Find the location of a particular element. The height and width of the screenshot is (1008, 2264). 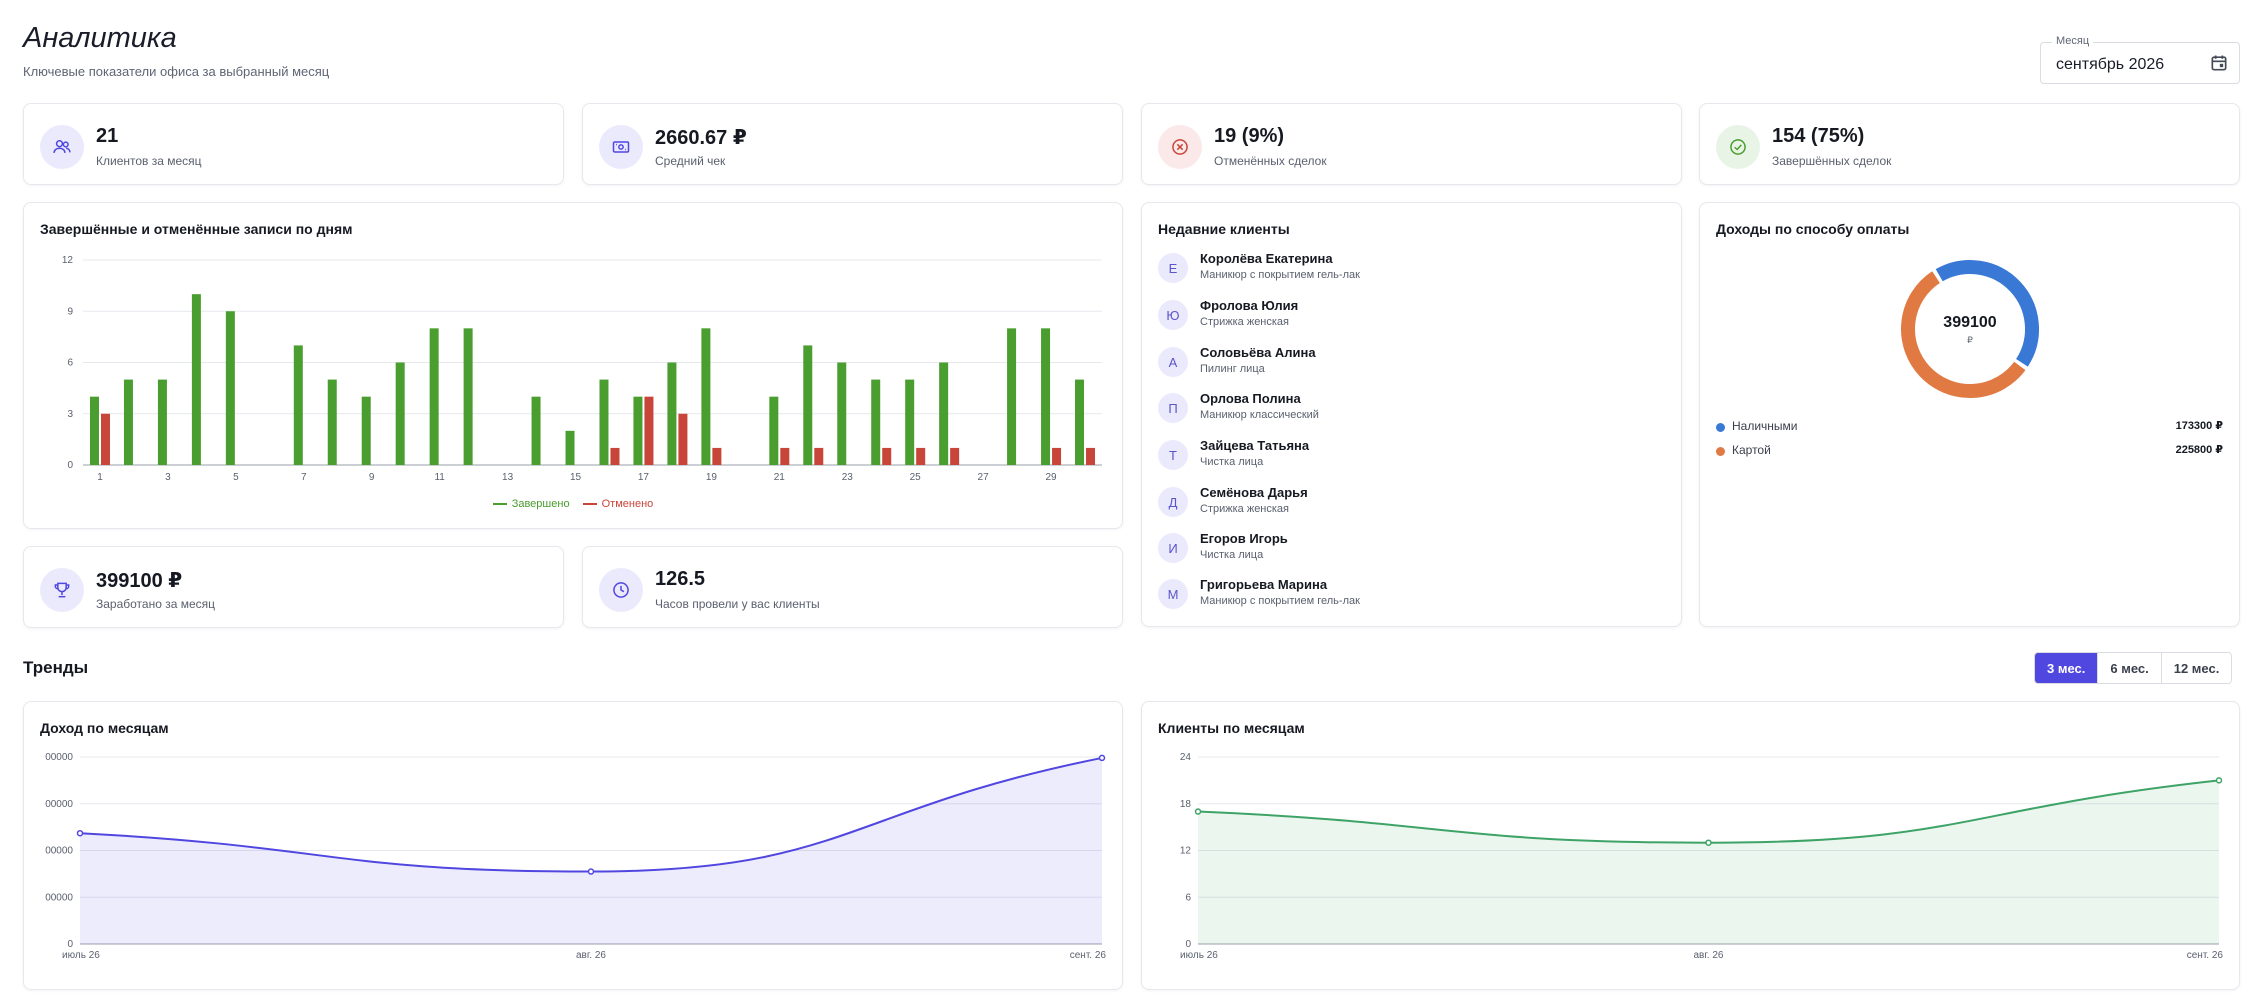

earned-value: 399100 ₽ is located at coordinates (139, 581).